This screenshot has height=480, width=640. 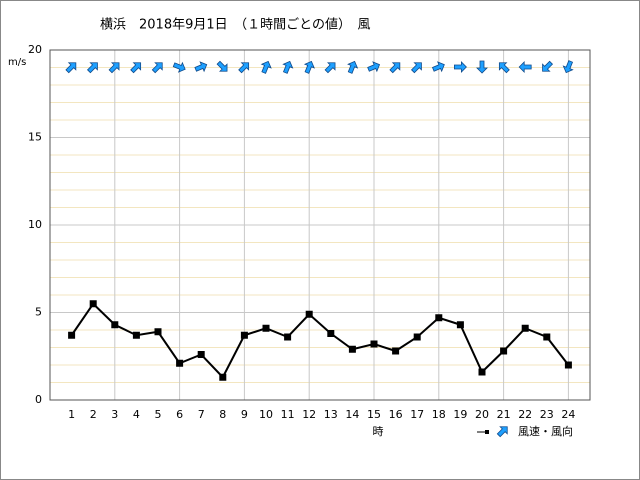 What do you see at coordinates (502, 432) in the screenshot?
I see `legend-arrow` at bounding box center [502, 432].